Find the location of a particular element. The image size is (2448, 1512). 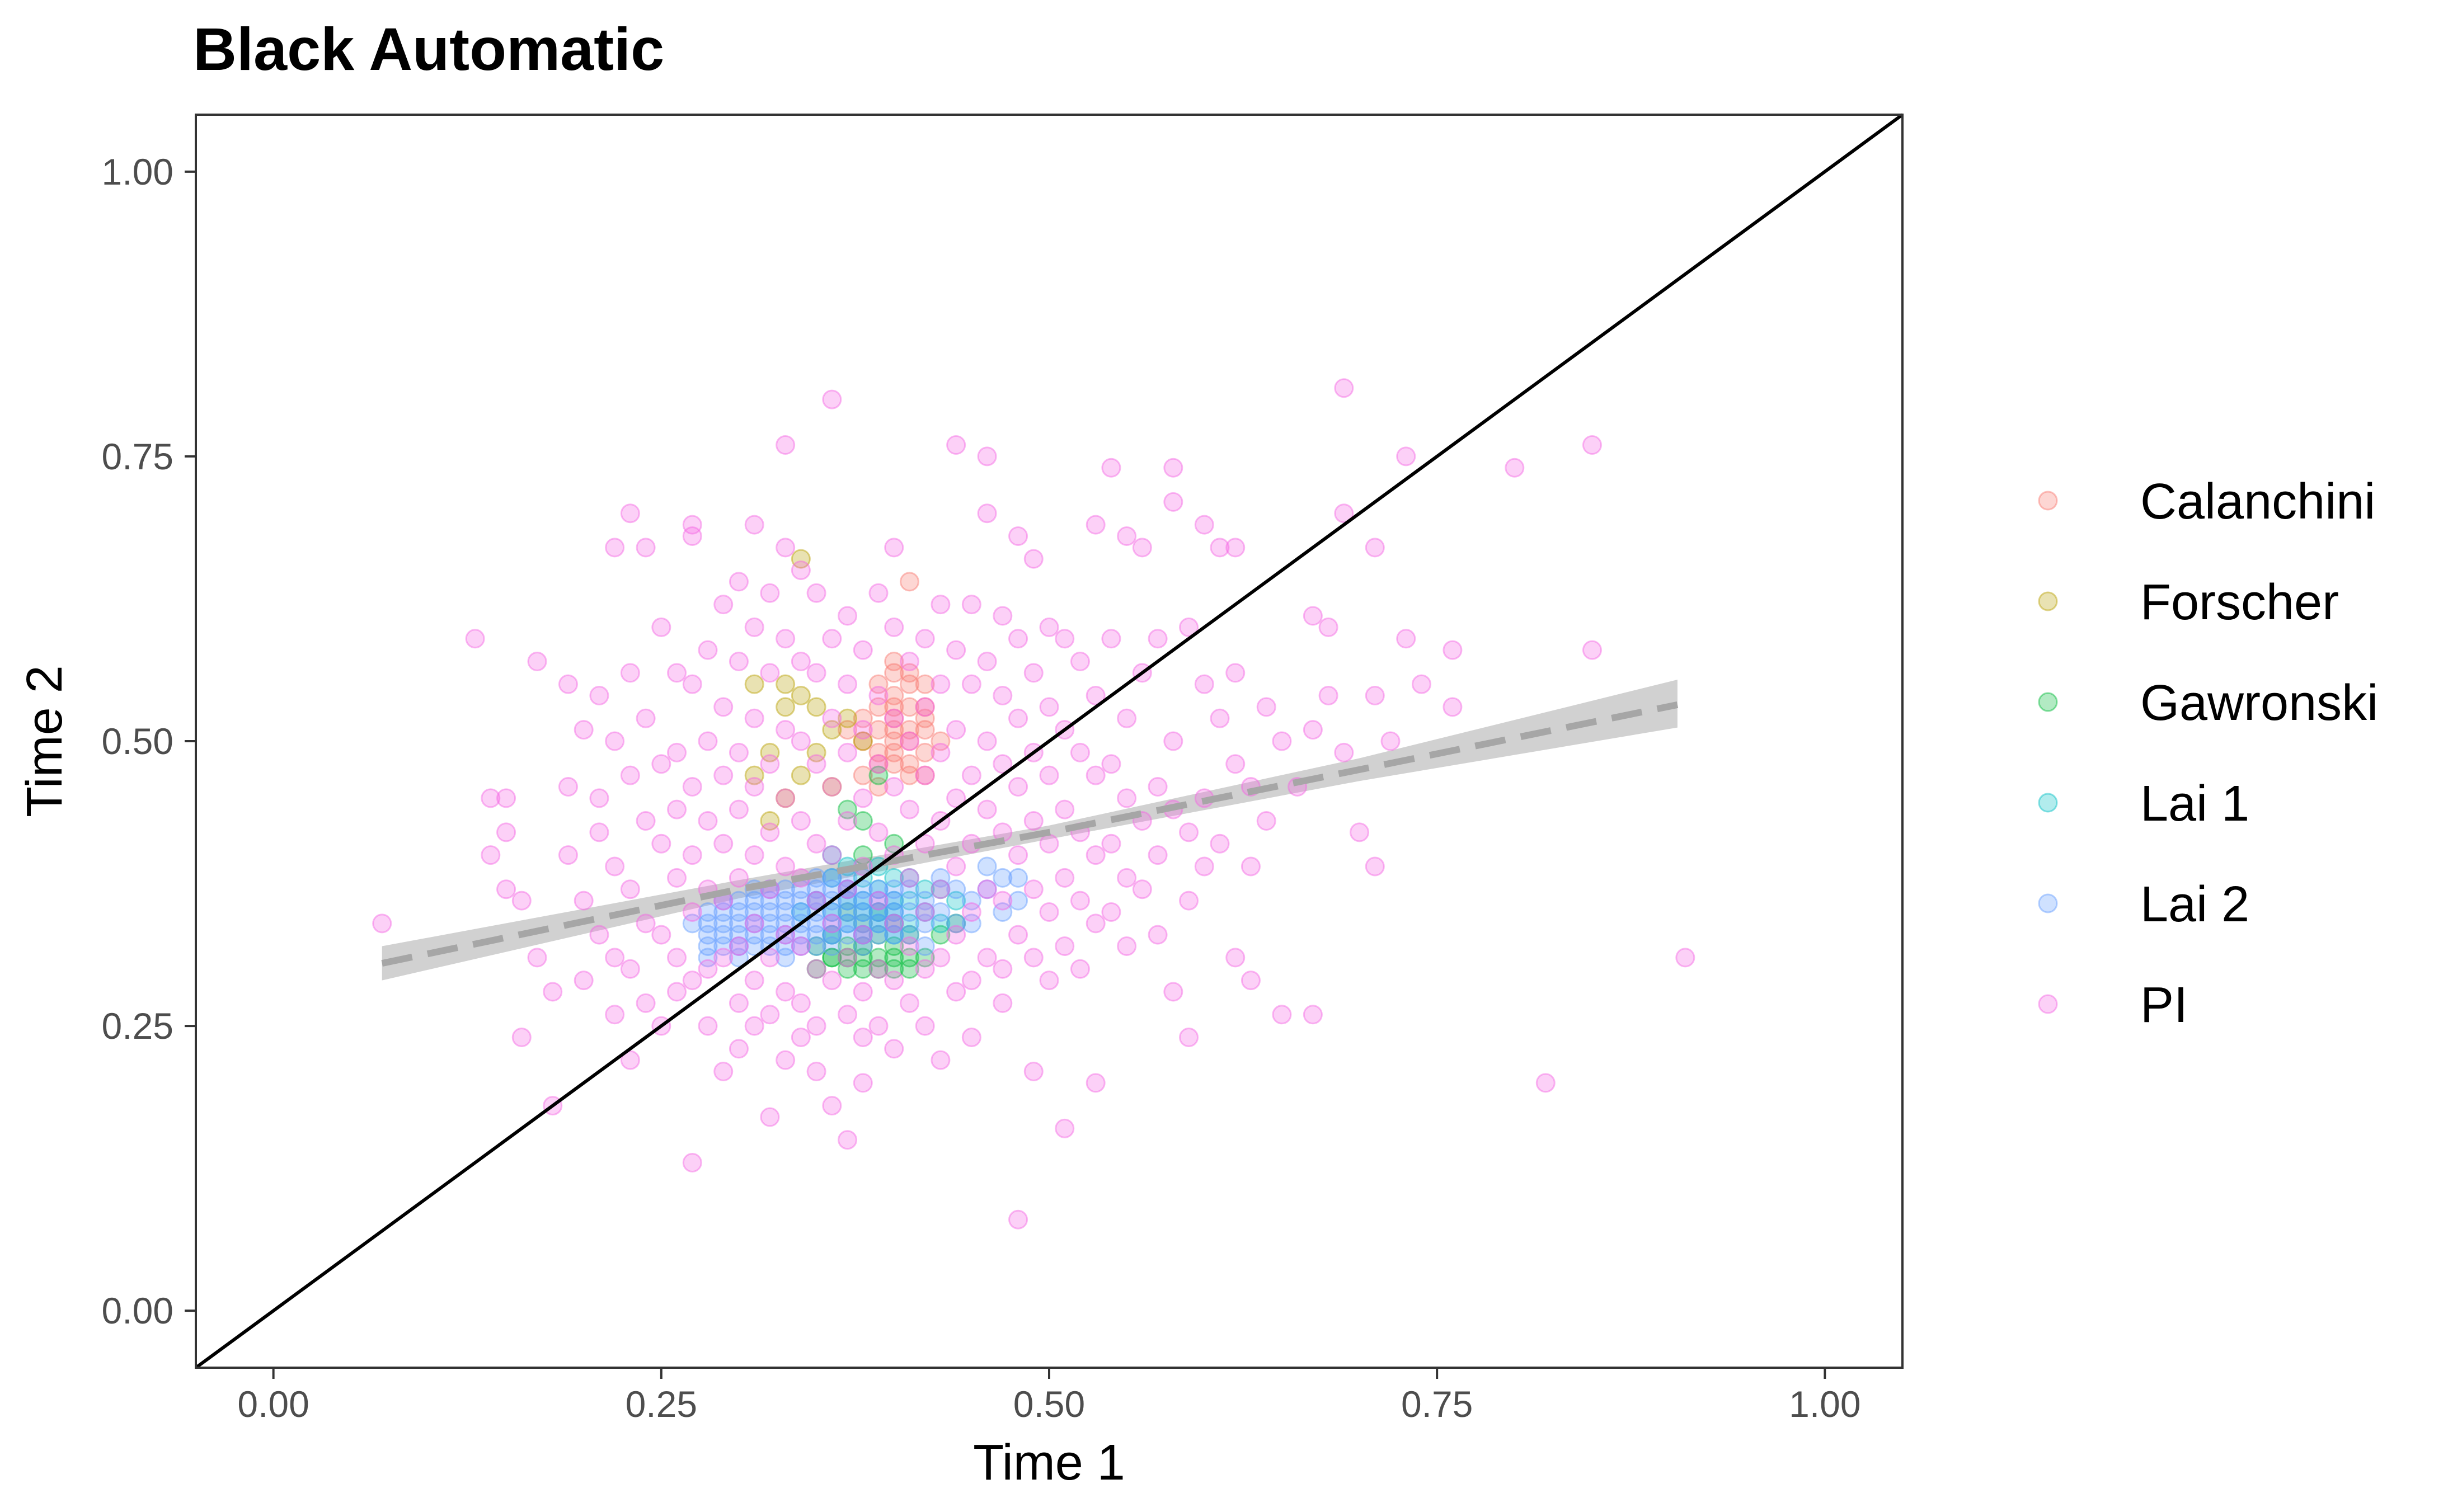

legend-item: Lai 1 is located at coordinates (2143, 804).